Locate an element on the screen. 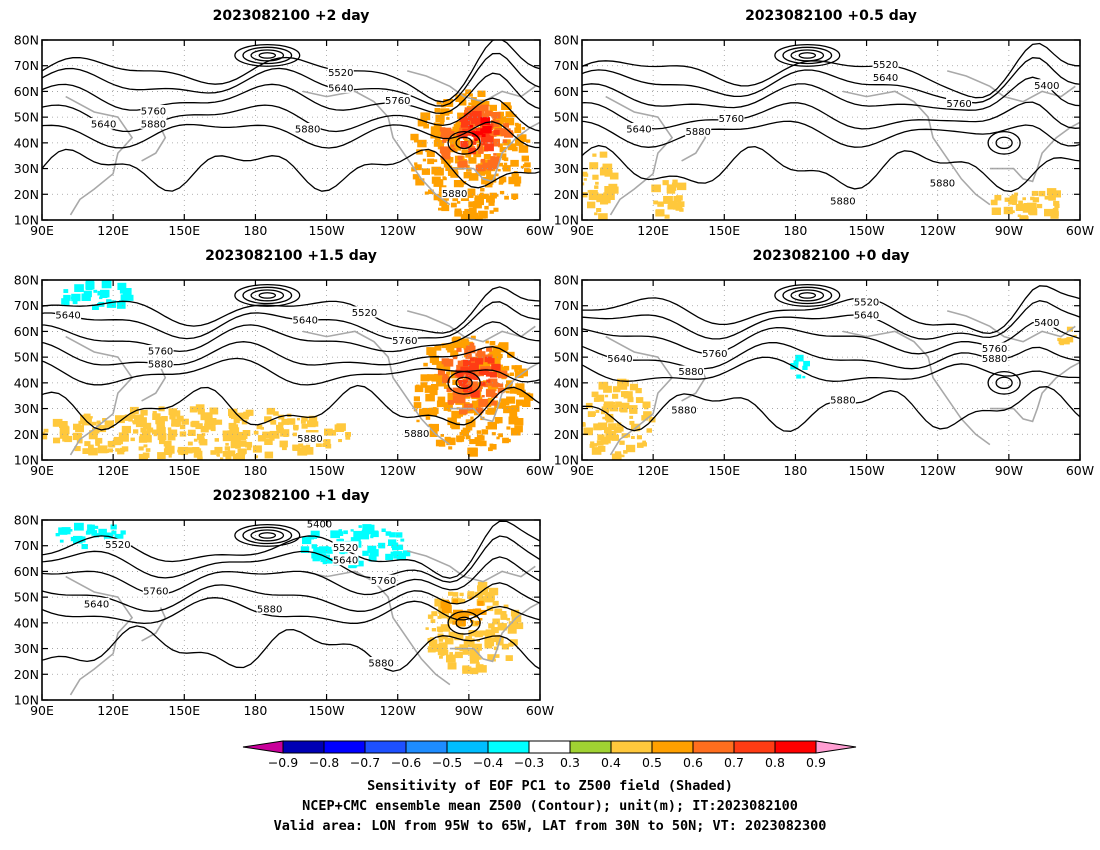 The height and width of the screenshot is (850, 1100). panel-title: 2023082100 +0.5 day is located at coordinates (831, 16).